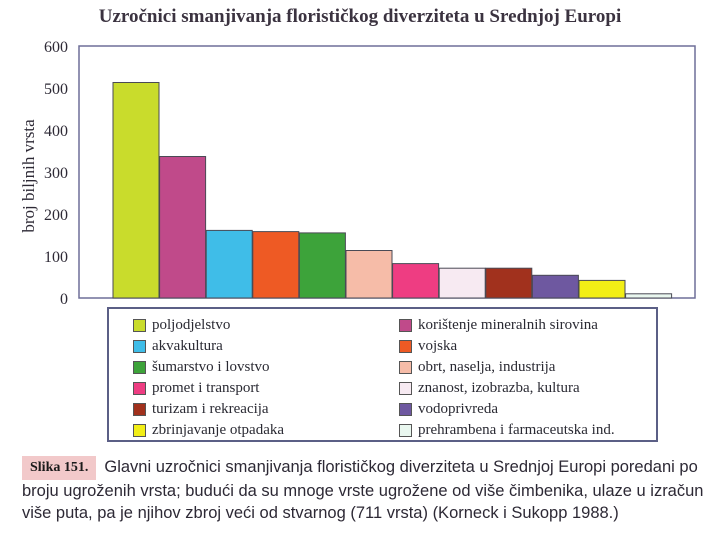 Image resolution: width=720 pixels, height=540 pixels. I want to click on legend-label: akvakultura, so click(187, 345).